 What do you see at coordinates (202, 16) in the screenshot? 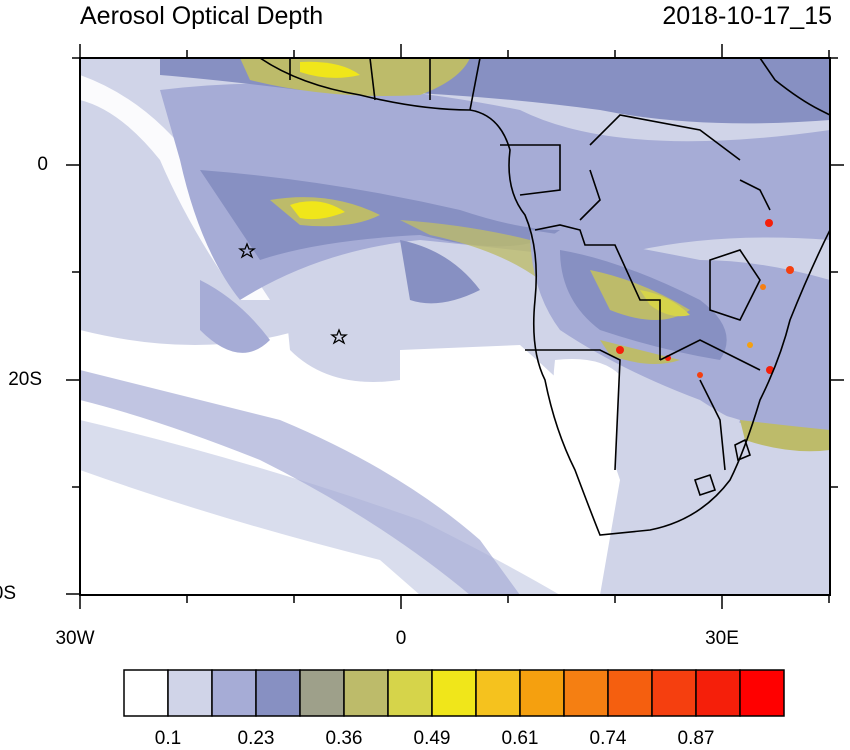
I see `title-left: Aerosol Optical Depth` at bounding box center [202, 16].